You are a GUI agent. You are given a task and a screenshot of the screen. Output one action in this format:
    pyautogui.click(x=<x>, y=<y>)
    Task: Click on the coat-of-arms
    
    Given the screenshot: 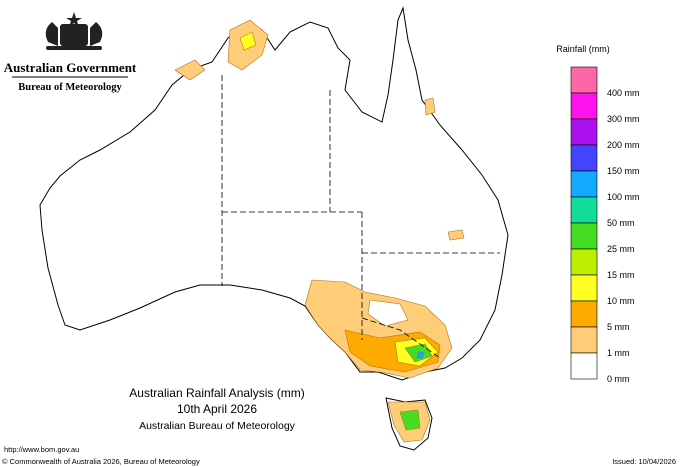 What is the action you would take?
    pyautogui.click(x=74, y=31)
    